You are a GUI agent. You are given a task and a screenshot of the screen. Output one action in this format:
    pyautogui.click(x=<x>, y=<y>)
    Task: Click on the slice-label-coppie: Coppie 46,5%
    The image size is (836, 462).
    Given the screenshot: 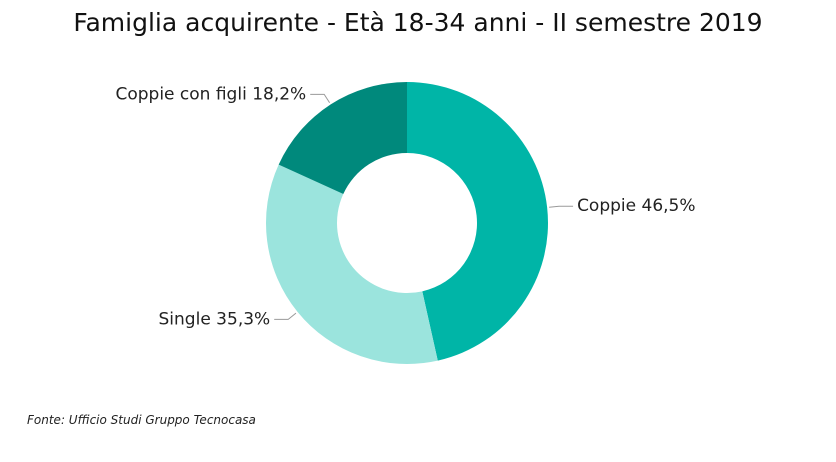 What is the action you would take?
    pyautogui.click(x=636, y=206)
    